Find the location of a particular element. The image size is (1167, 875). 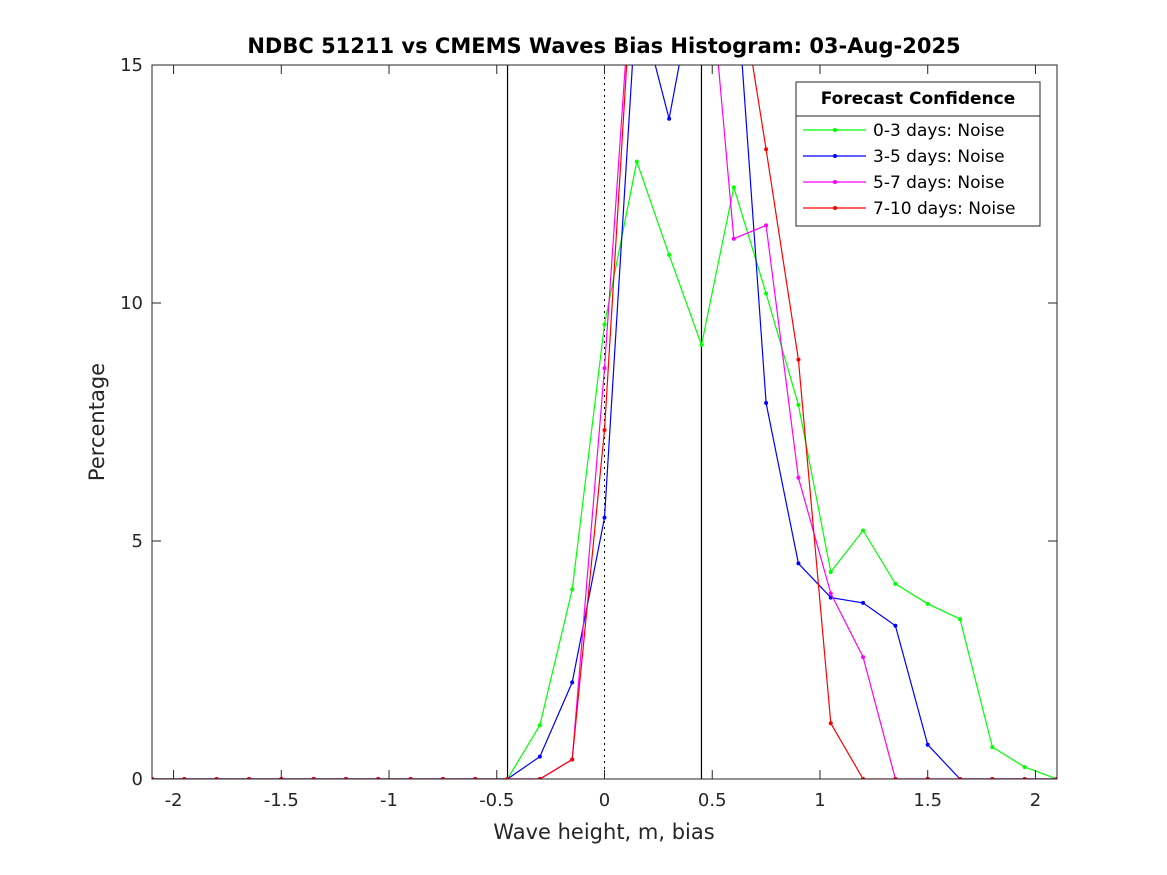

y-tick-label: 5 is located at coordinates (137, 541).